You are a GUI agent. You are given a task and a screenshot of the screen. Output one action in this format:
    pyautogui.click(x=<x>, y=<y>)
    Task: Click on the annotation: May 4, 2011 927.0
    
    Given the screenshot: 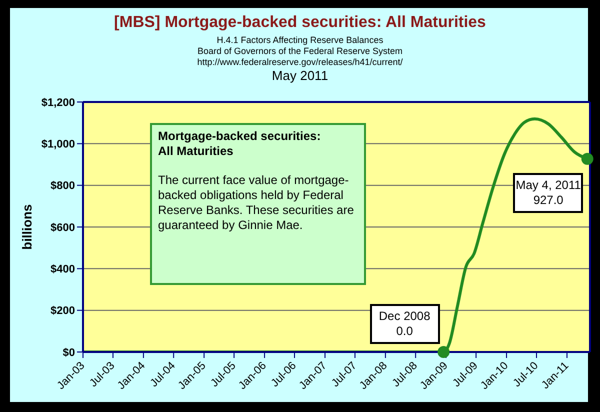 What is the action you would take?
    pyautogui.click(x=548, y=192)
    